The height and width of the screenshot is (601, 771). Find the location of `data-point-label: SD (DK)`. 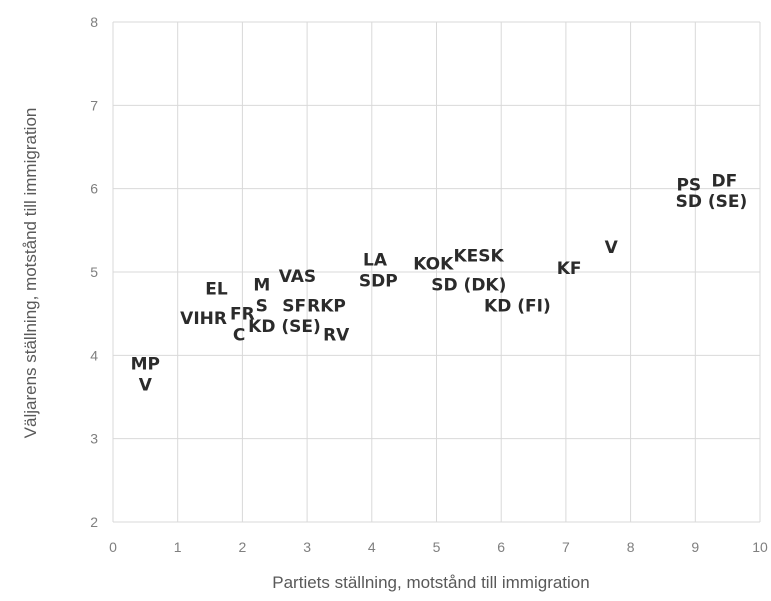

data-point-label: SD (DK) is located at coordinates (468, 286).